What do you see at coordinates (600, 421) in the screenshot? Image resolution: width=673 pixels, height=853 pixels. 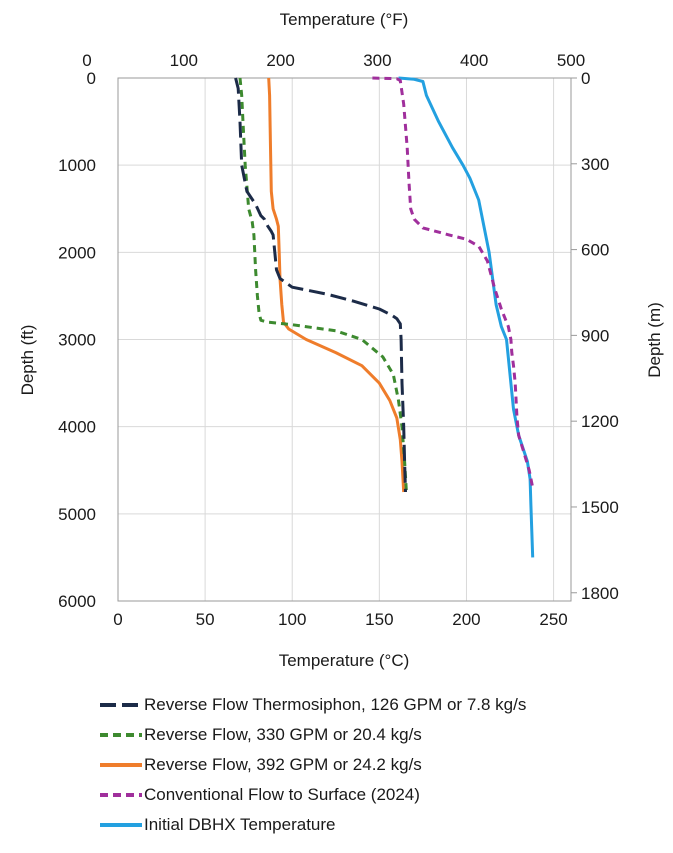 I see `right-axis-tick-label: 1200` at bounding box center [600, 421].